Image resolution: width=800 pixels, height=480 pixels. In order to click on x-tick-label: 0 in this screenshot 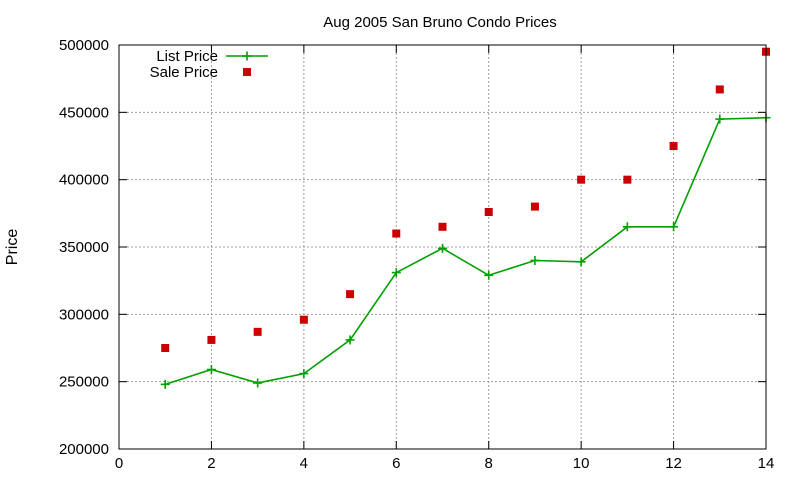, I will do `click(119, 463)`.